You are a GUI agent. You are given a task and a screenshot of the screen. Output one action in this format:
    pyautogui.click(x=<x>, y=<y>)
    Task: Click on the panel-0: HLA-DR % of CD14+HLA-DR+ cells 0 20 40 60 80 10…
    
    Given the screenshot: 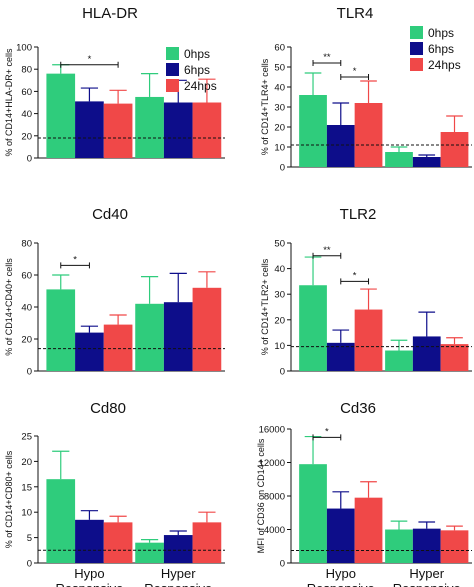 What is the action you would take?
    pyautogui.click(x=114, y=85)
    